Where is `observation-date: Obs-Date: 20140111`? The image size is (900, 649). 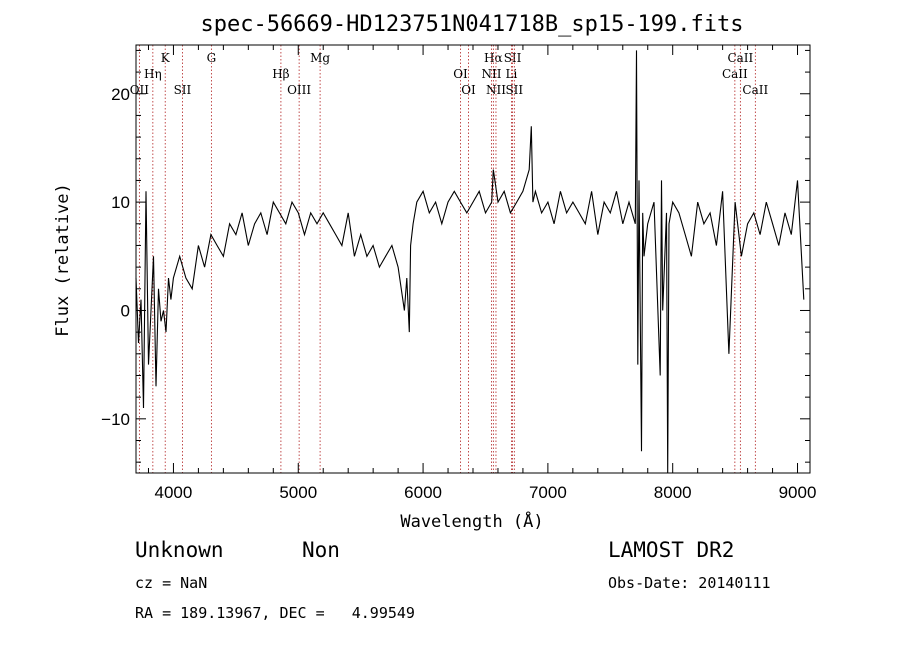 observation-date: Obs-Date: 20140111 is located at coordinates (689, 583).